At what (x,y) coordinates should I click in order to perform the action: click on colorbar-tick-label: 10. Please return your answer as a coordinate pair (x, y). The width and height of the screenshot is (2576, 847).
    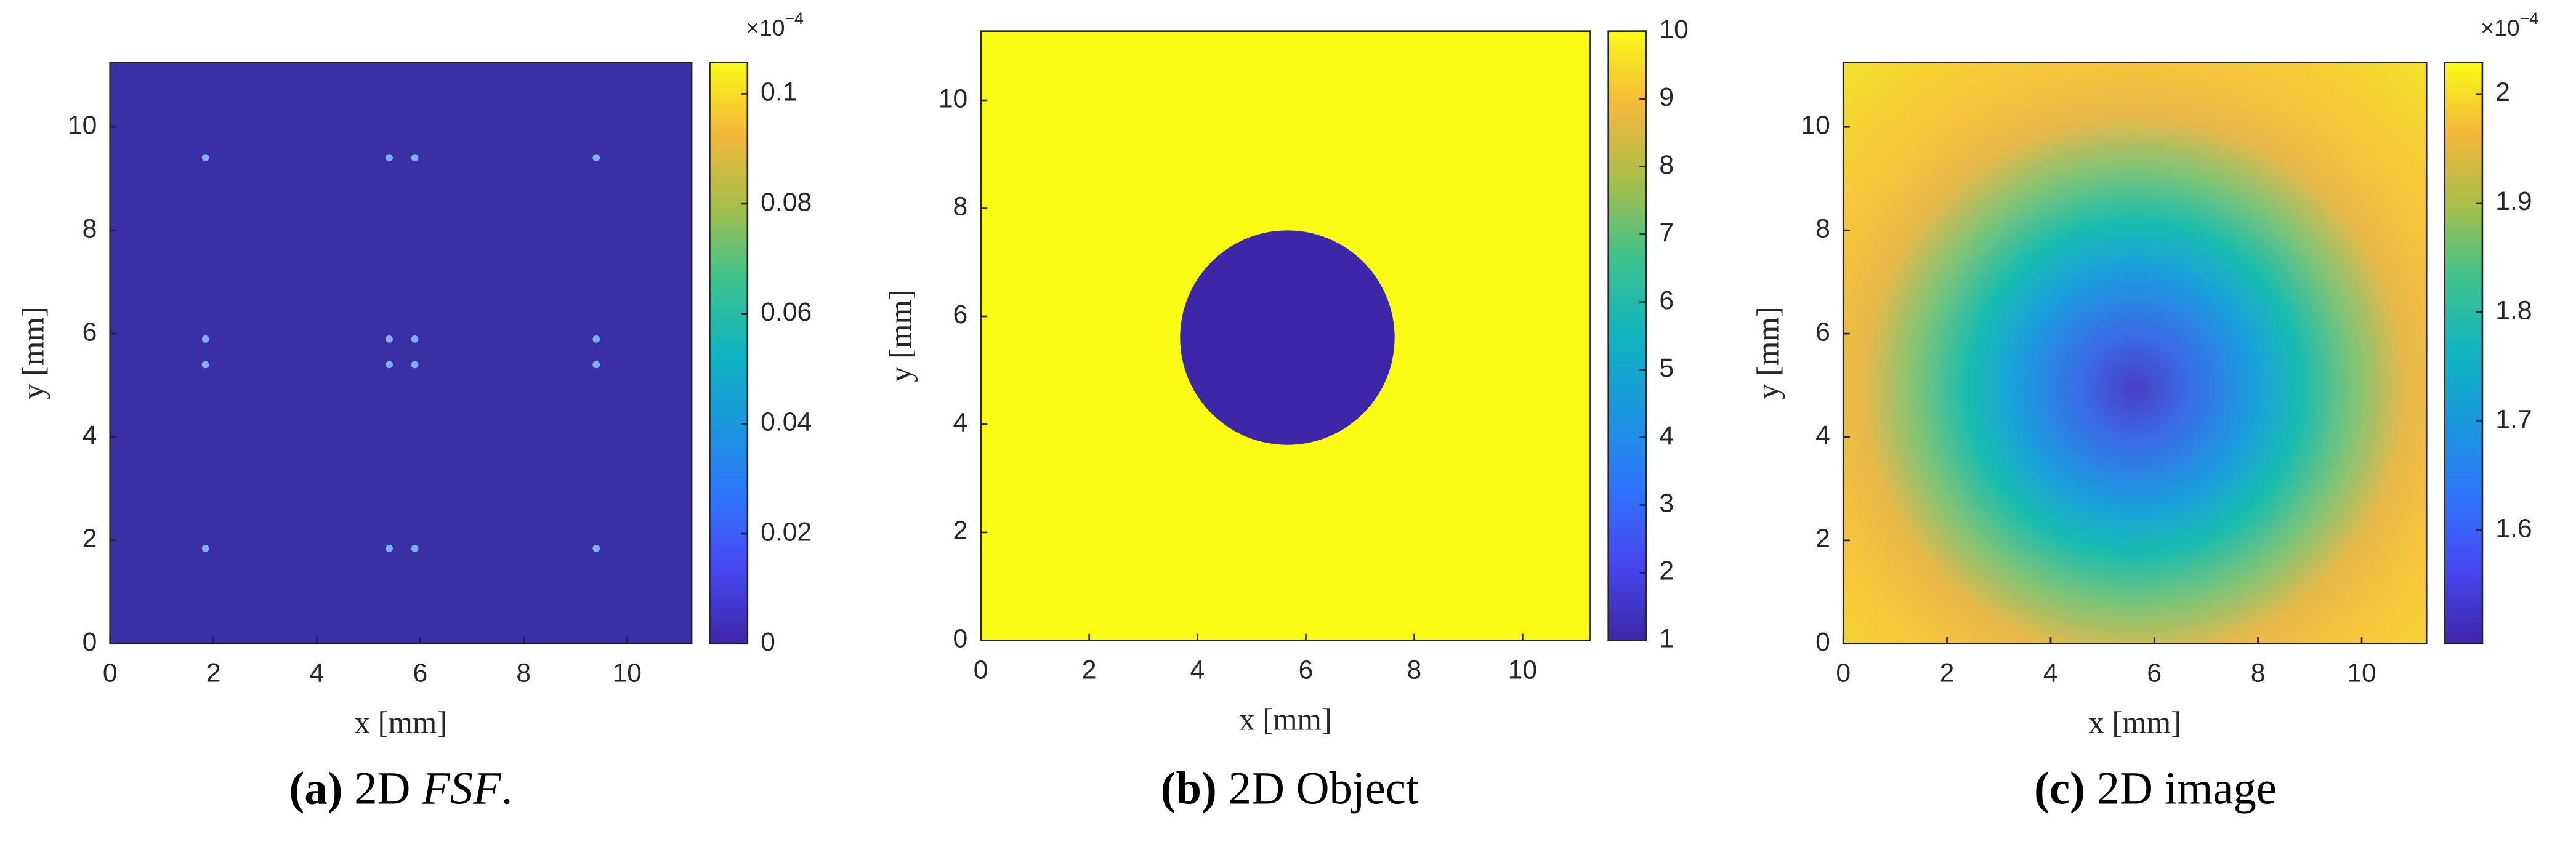
    Looking at the image, I should click on (1673, 30).